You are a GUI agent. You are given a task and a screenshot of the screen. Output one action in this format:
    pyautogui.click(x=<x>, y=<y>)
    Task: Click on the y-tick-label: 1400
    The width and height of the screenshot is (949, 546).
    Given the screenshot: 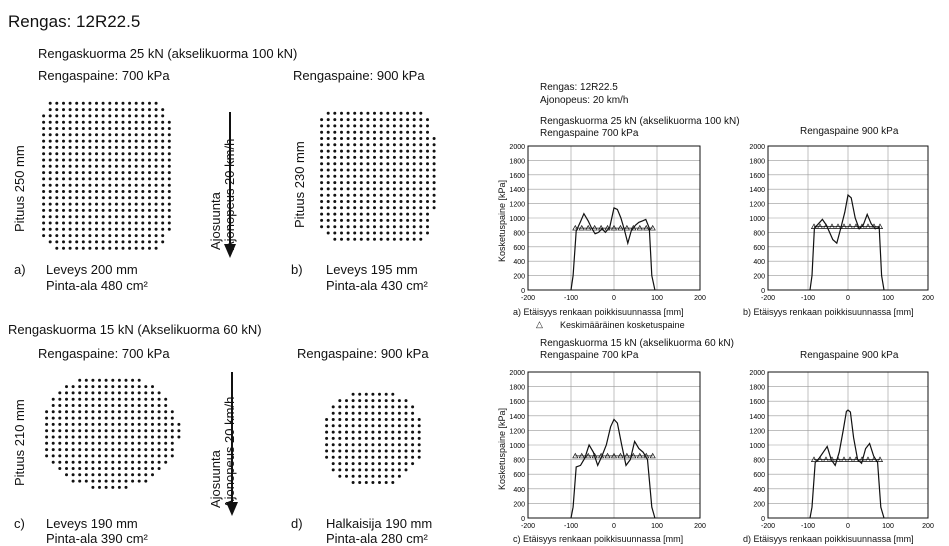 What is the action you would take?
    pyautogui.click(x=757, y=190)
    